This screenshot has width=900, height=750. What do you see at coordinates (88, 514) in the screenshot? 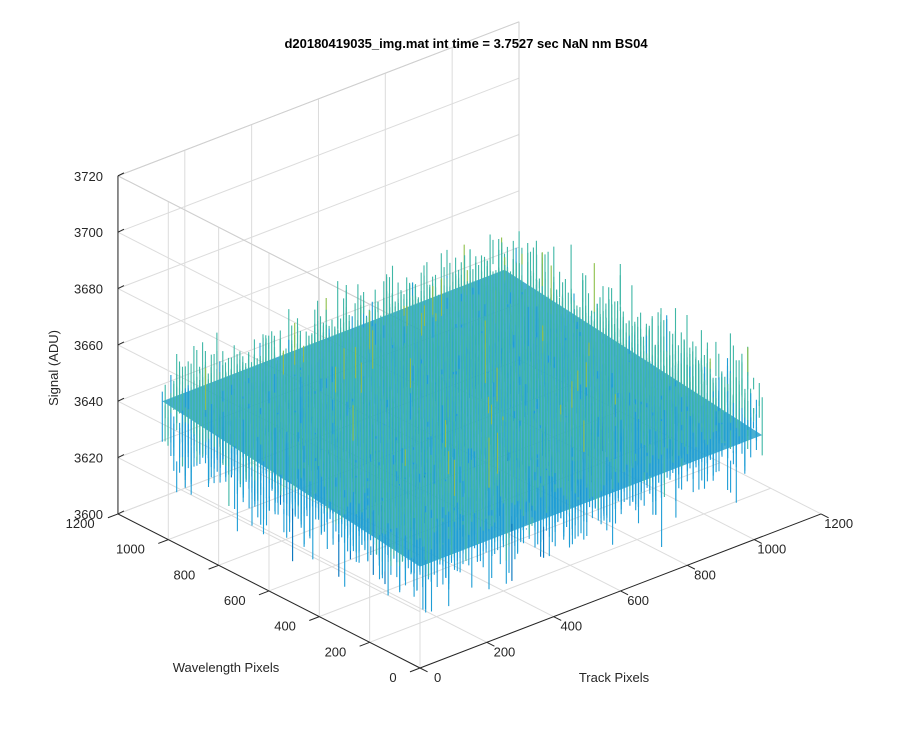
I see `z-tick-label: 3600` at bounding box center [88, 514].